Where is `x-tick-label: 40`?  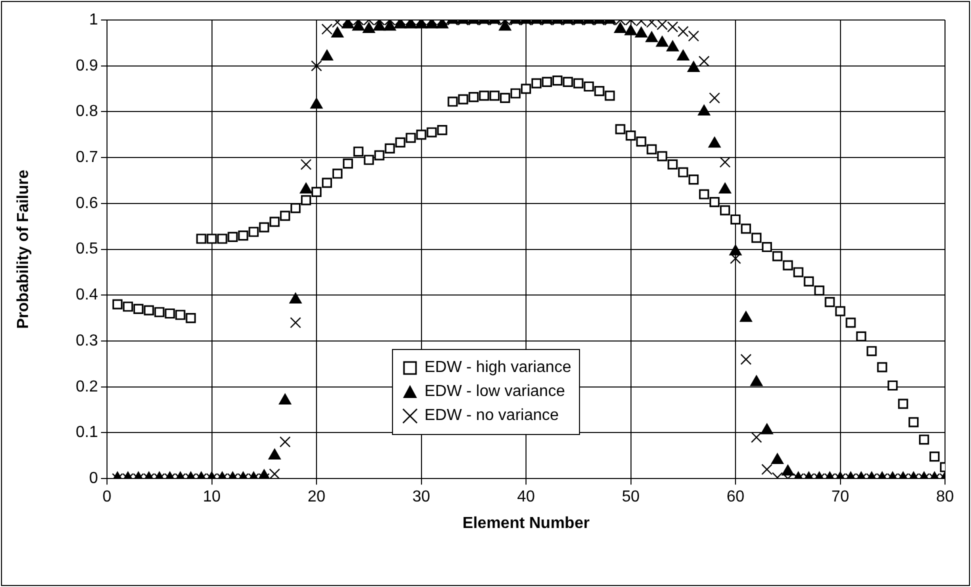 x-tick-label: 40 is located at coordinates (526, 497).